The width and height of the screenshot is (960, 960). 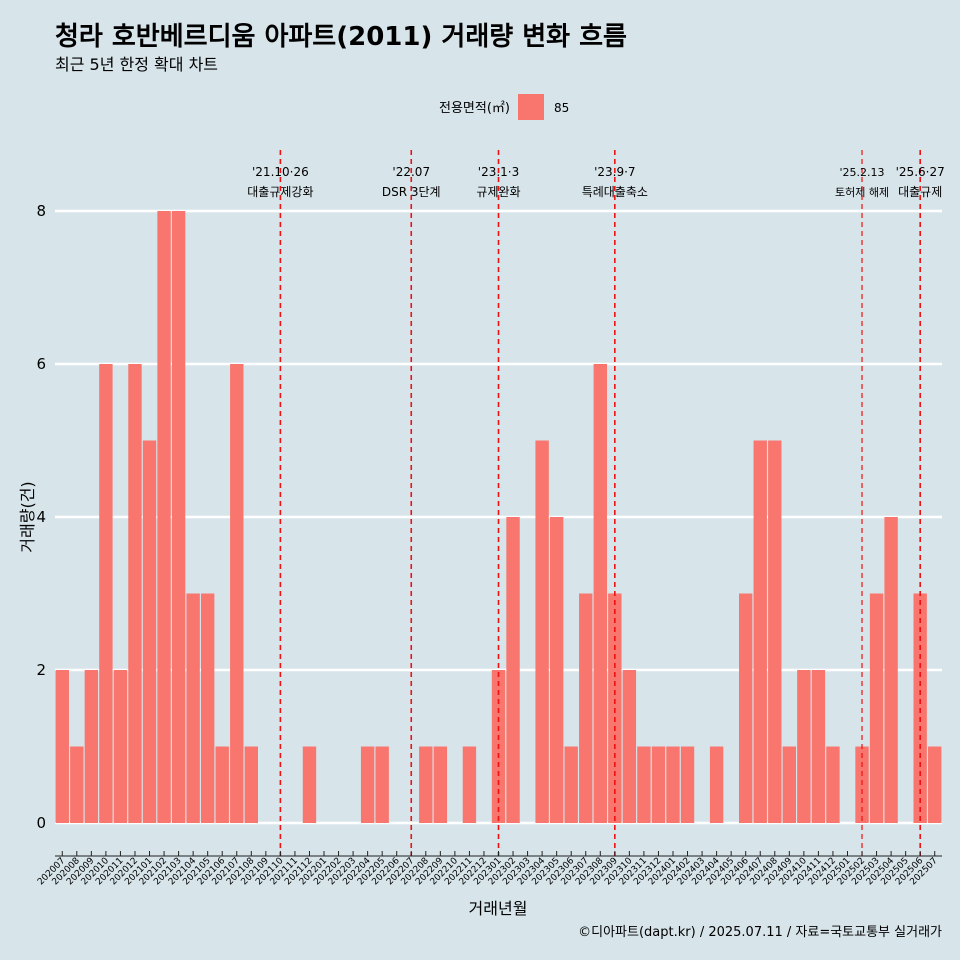 I want to click on legend-item-label: 85, so click(x=561, y=108).